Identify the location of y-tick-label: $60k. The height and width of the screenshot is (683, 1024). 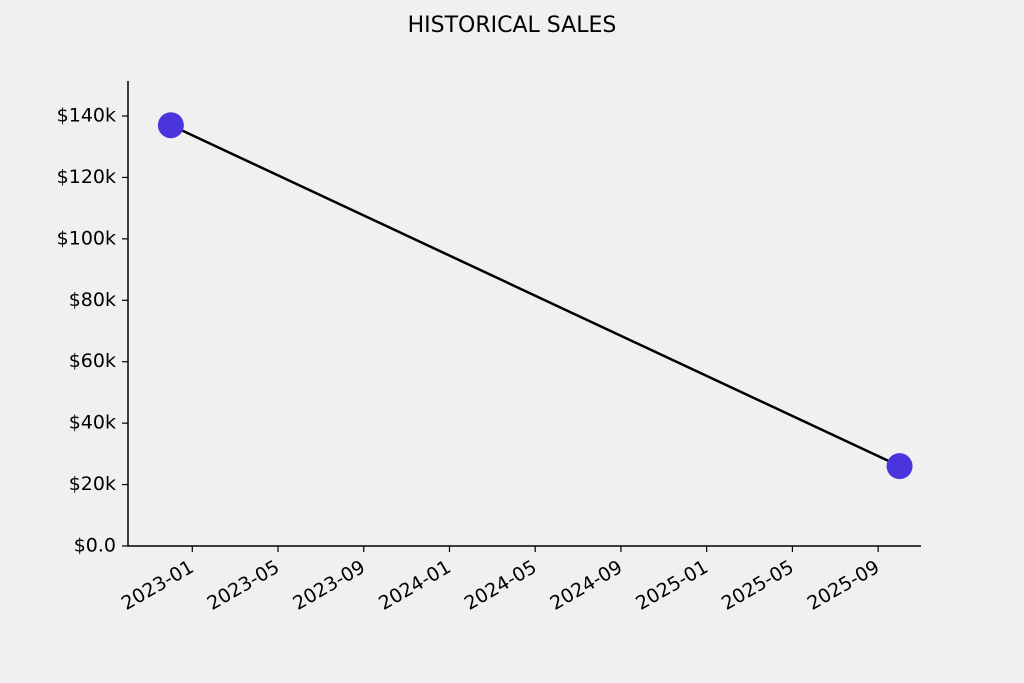
(92, 361).